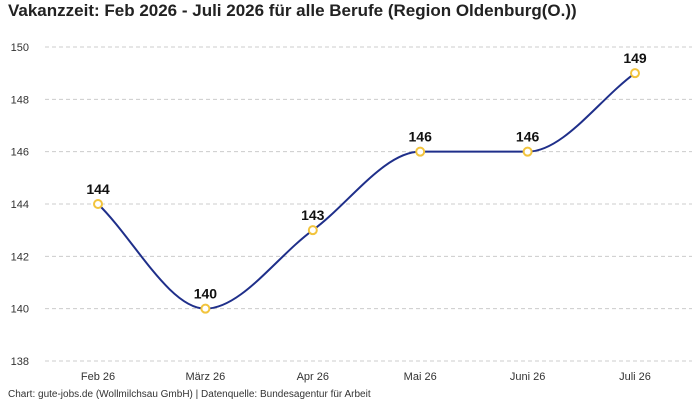 Image resolution: width=700 pixels, height=400 pixels. Describe the element at coordinates (20, 362) in the screenshot. I see `y-tick-label: 138` at that location.